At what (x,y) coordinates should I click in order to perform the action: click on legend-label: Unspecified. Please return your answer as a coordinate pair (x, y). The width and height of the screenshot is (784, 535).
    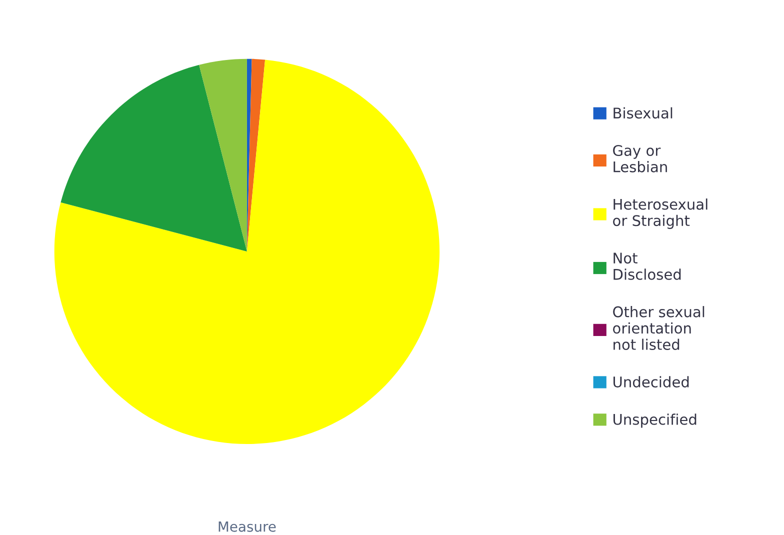
    Looking at the image, I should click on (655, 421).